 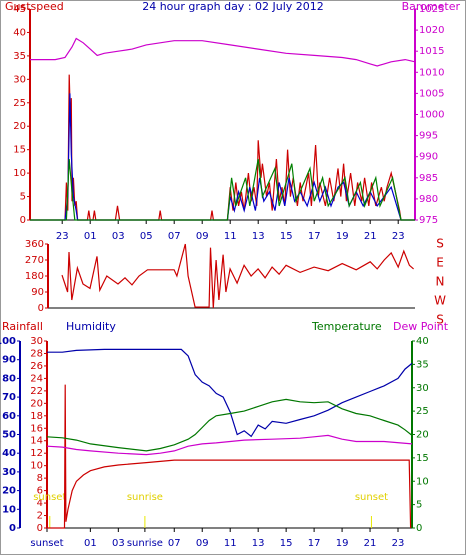 I want to click on compass-label: N, so click(x=440, y=282).